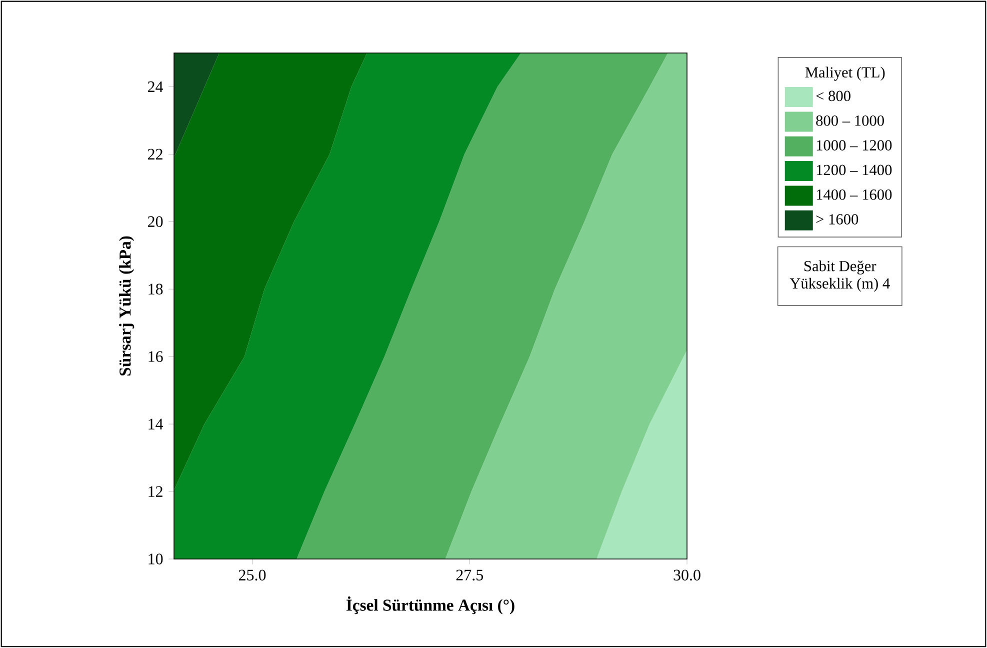 The image size is (987, 648). Describe the element at coordinates (126, 306) in the screenshot. I see `y-axis-title: Sürsarj Yükü (kPa)` at that location.